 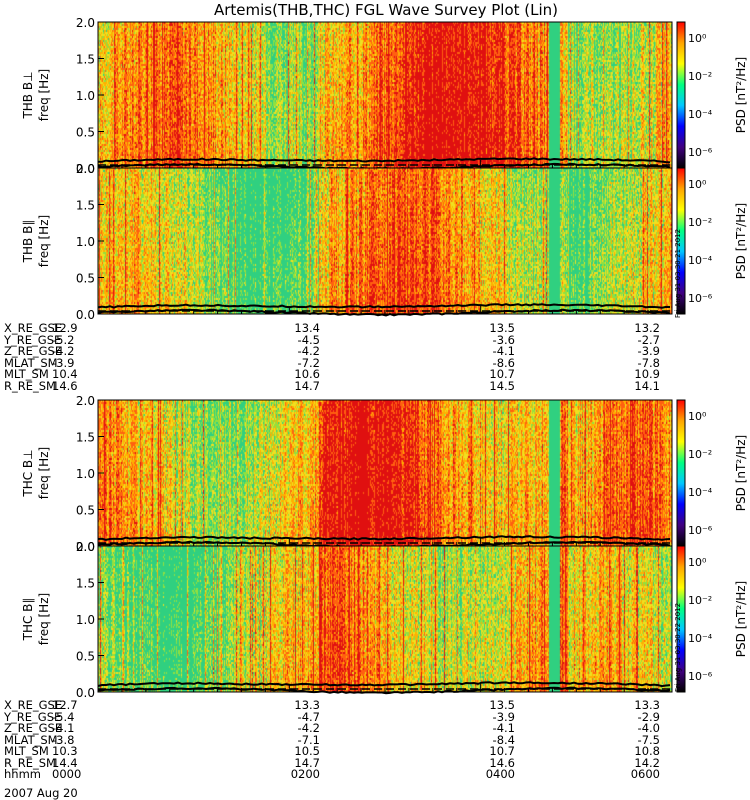 What do you see at coordinates (308, 739) in the screenshot?
I see `ephemeris-value: -7.1` at bounding box center [308, 739].